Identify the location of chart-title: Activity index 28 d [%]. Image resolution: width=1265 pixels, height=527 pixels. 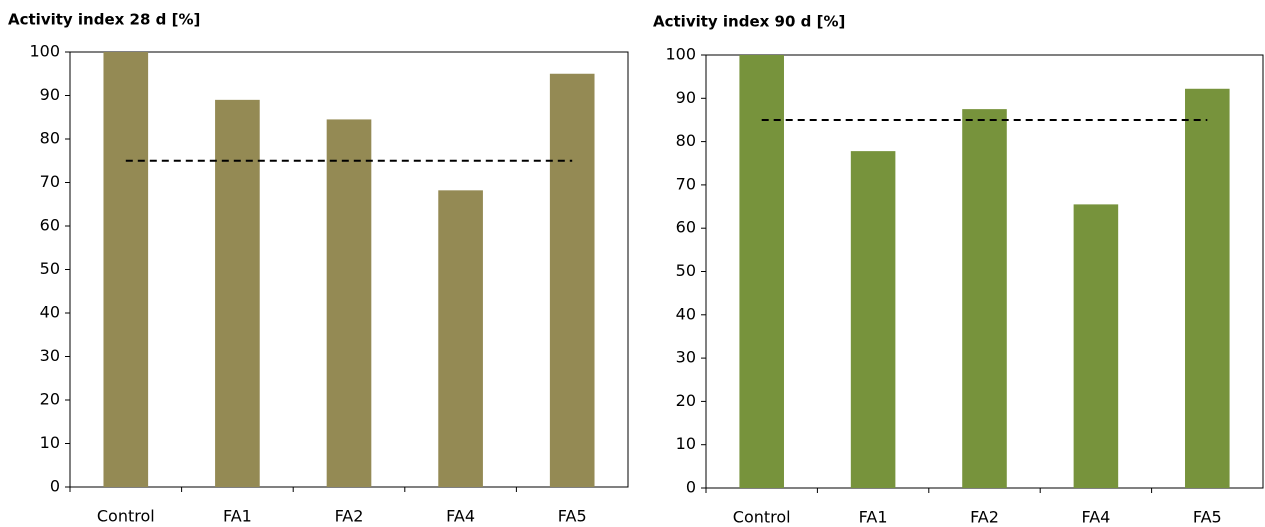
(104, 20).